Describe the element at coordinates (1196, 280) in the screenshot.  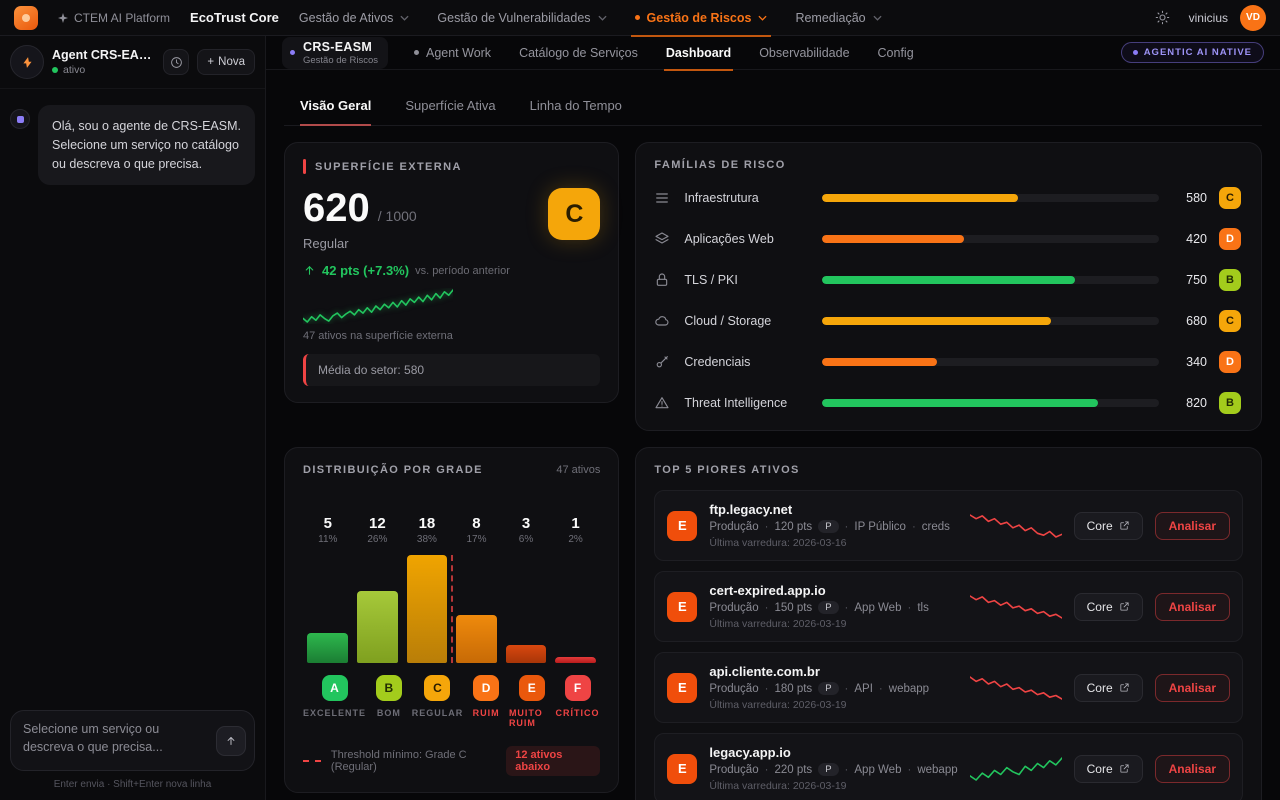
I see `risk-score-value: 750` at that location.